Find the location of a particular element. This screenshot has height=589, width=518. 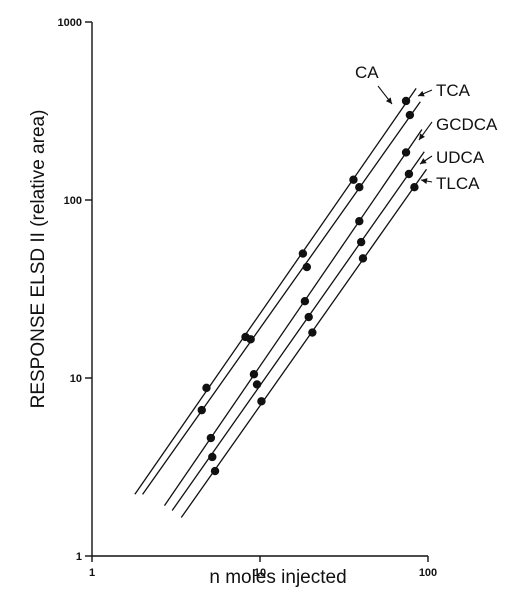

arrowhead-ca is located at coordinates (388, 100).